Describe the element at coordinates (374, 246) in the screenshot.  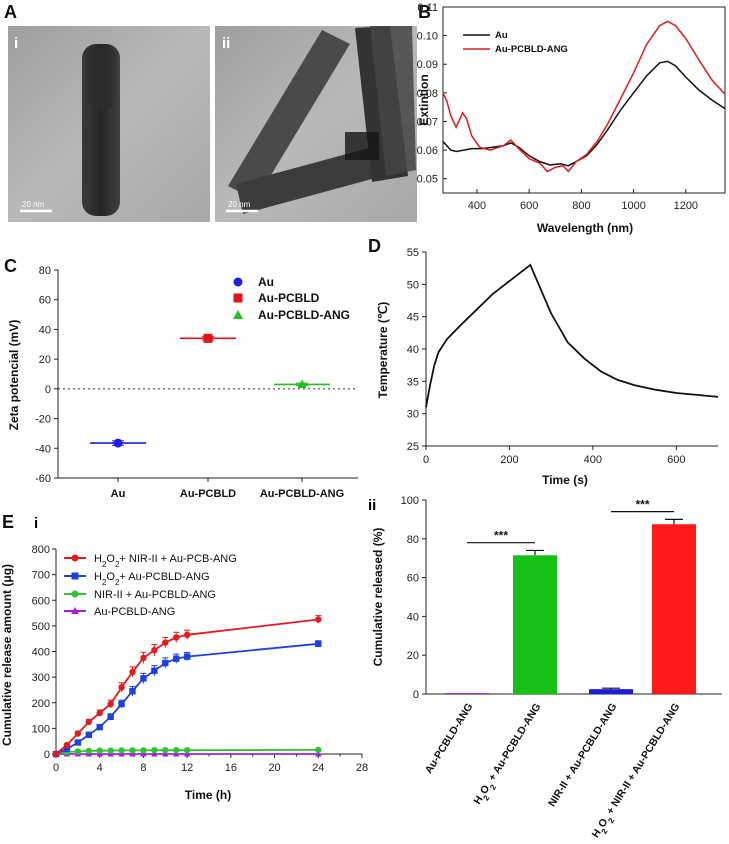
I see `panel-d-letter: D` at that location.